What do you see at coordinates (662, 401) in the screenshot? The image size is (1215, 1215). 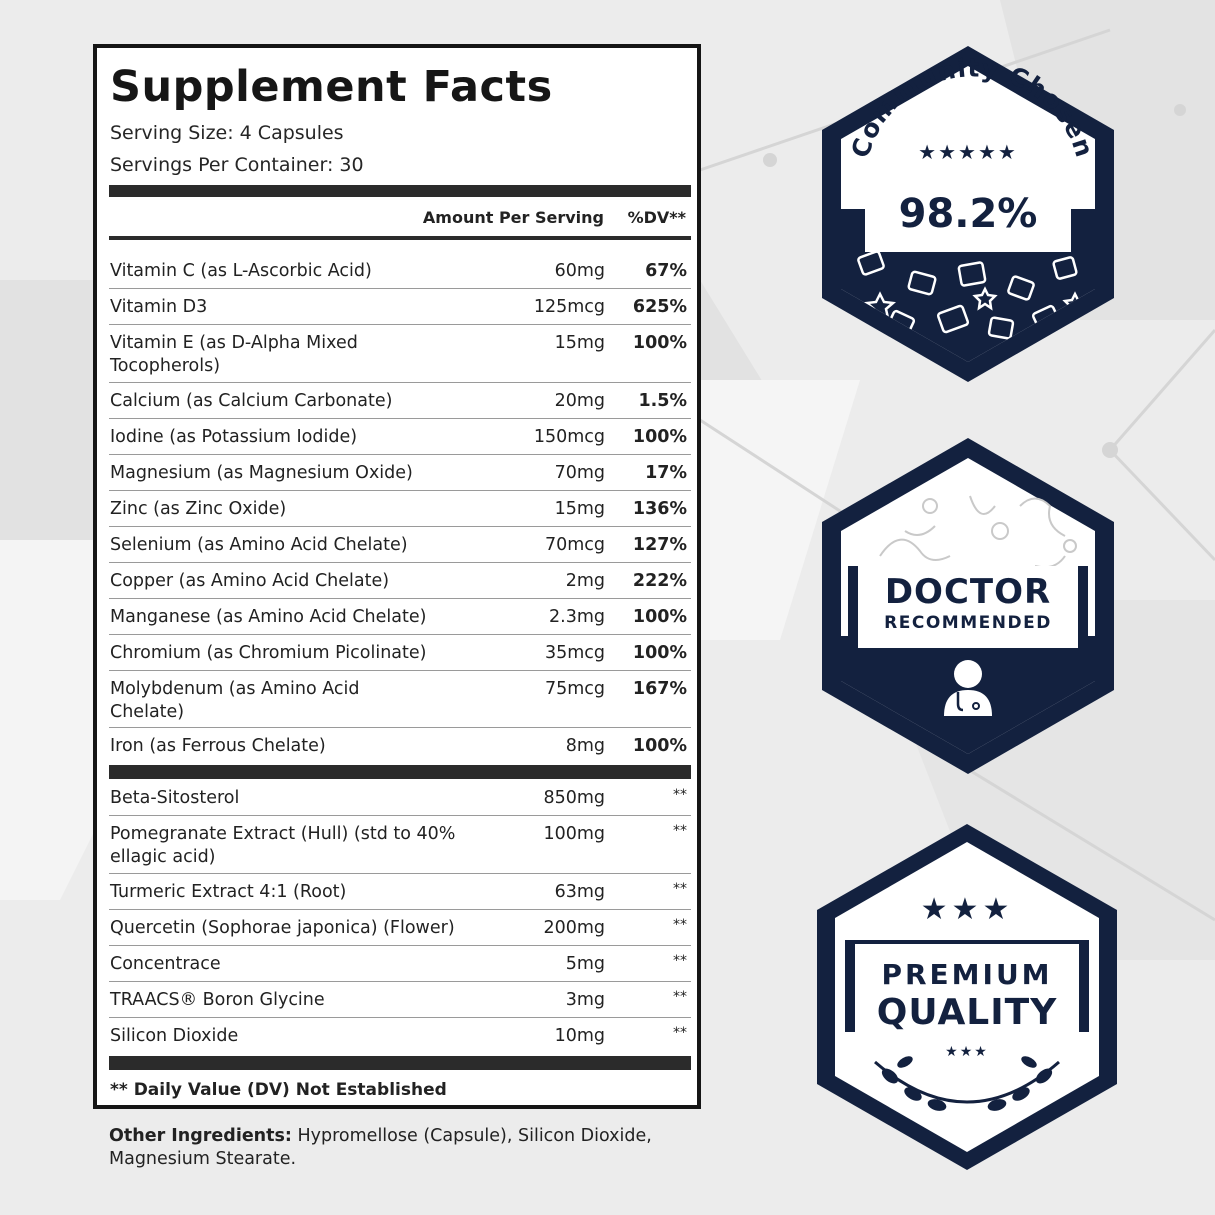 I see `nutrient-dv: 1.5%` at bounding box center [662, 401].